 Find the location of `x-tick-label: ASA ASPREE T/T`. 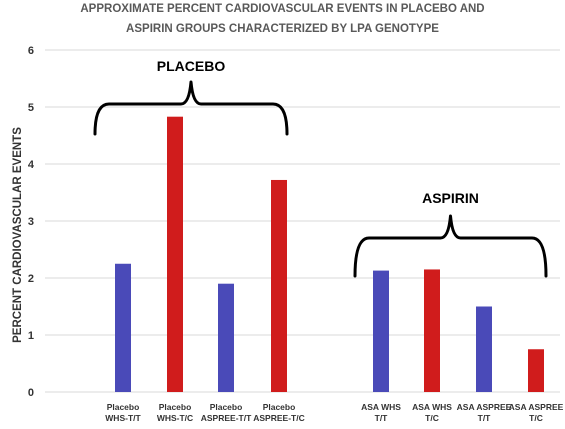

x-tick-label: ASA ASPREE T/T is located at coordinates (484, 412).